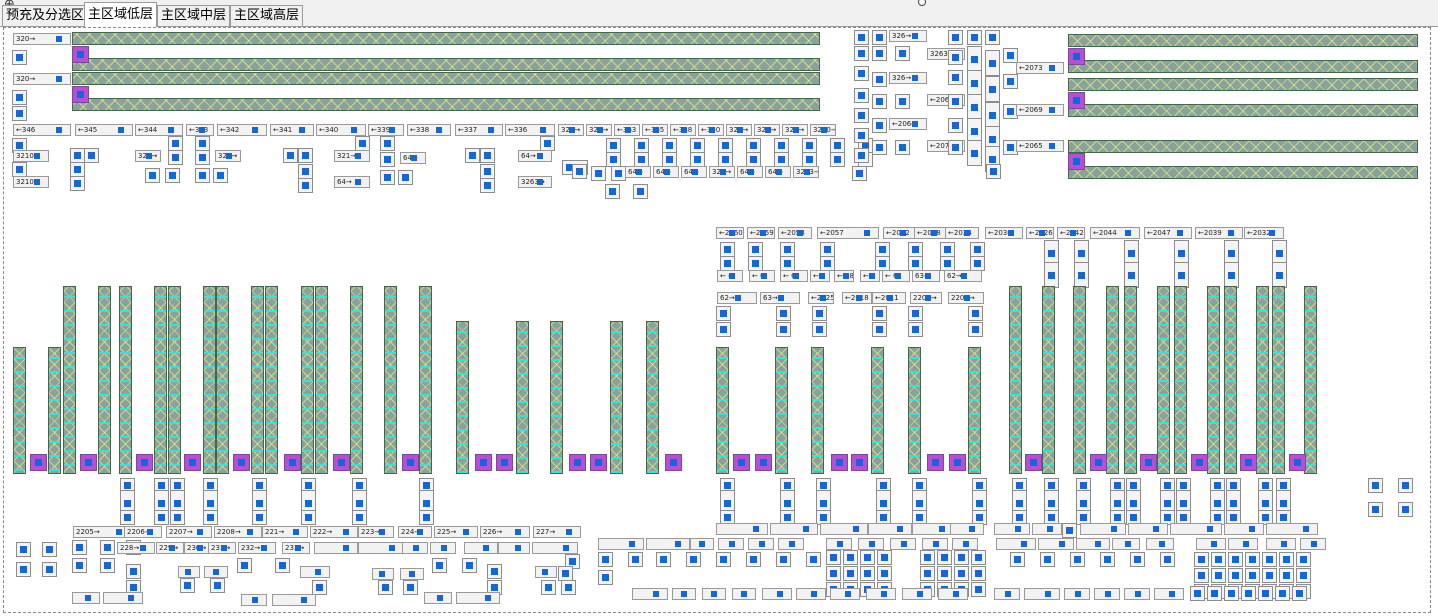  I want to click on conveyor-segment: 2208→, so click(238, 532).